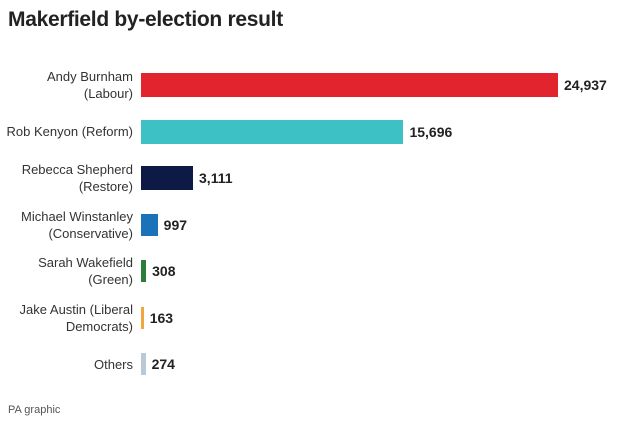 This screenshot has height=430, width=640. I want to click on category-label: Rob Kenyon (Reform), so click(69, 131).